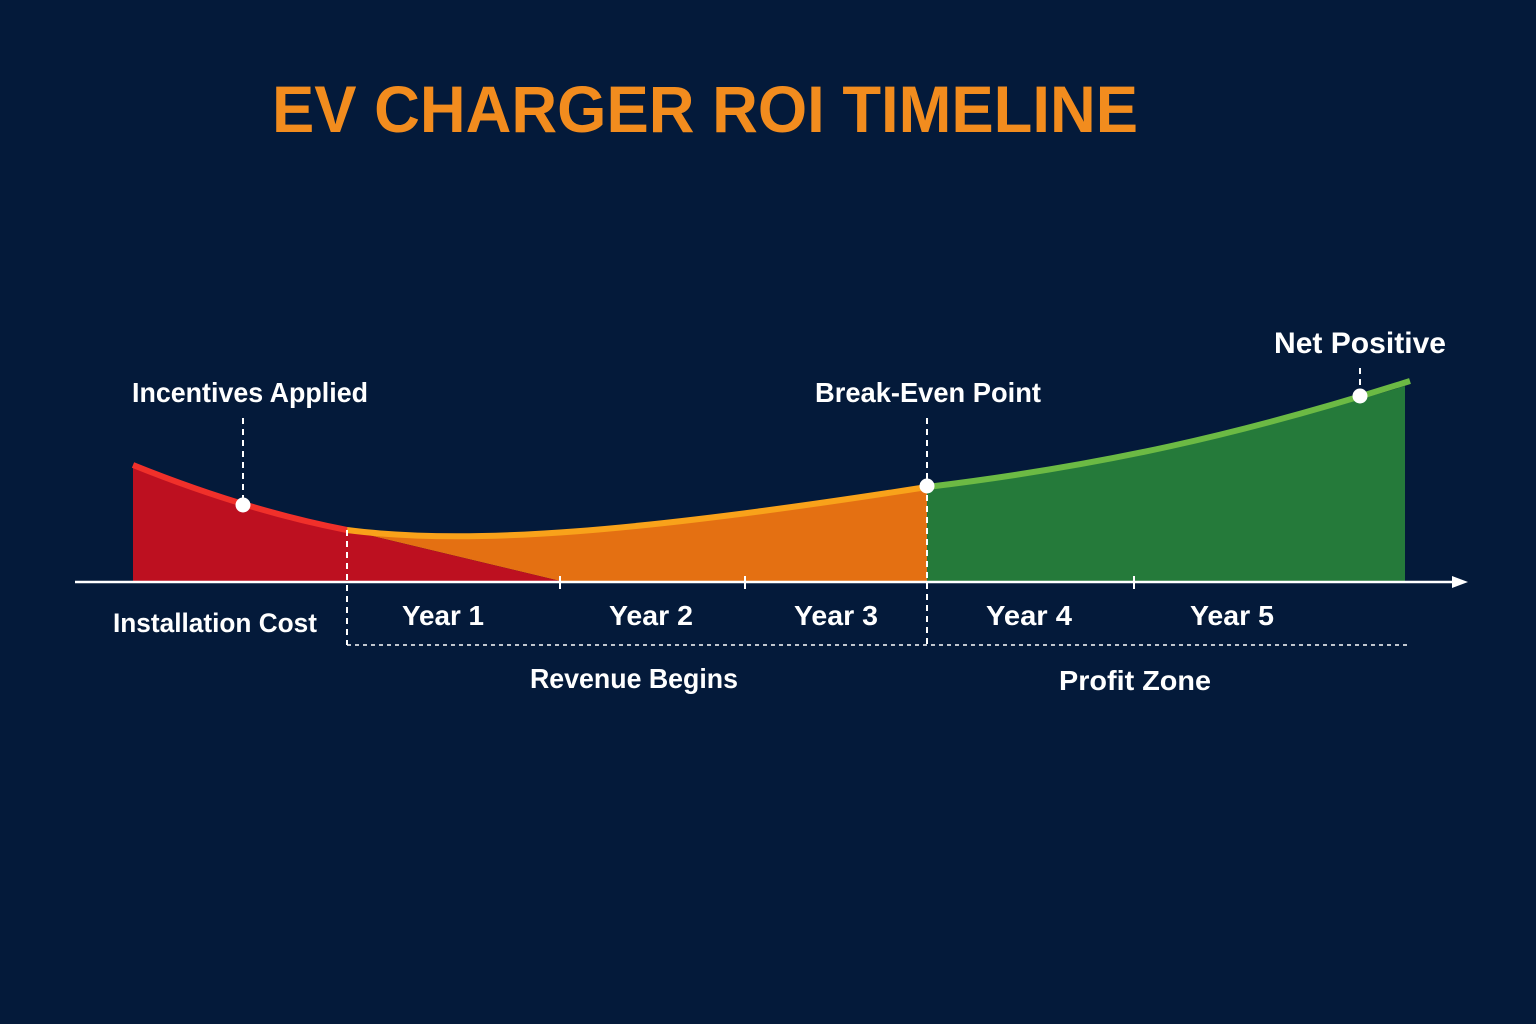  What do you see at coordinates (1360, 343) in the screenshot?
I see `net-positive-label: Net Positive` at bounding box center [1360, 343].